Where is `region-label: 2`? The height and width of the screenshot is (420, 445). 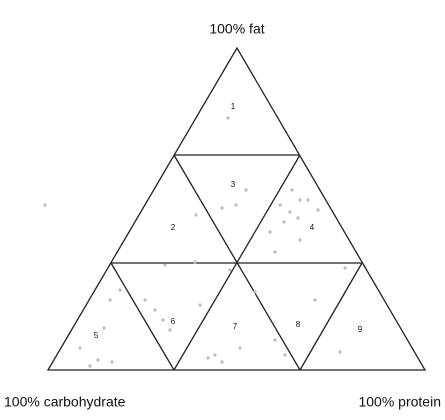 region-label: 2 is located at coordinates (173, 227).